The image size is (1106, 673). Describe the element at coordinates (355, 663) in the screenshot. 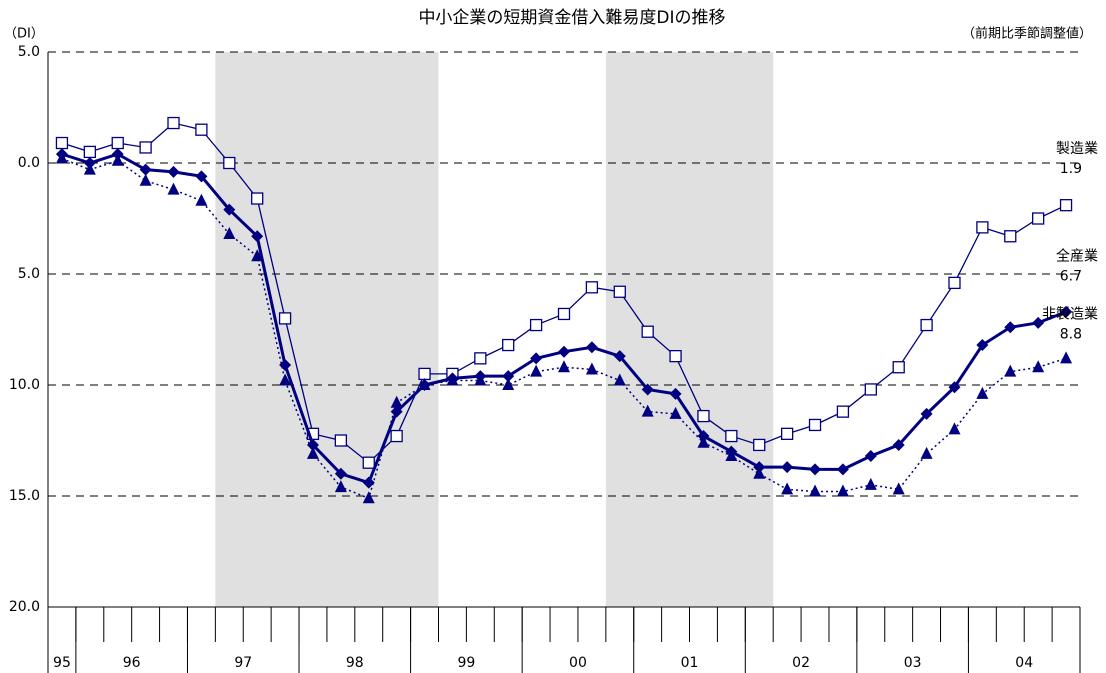

I see `x-group-label: 98` at that location.